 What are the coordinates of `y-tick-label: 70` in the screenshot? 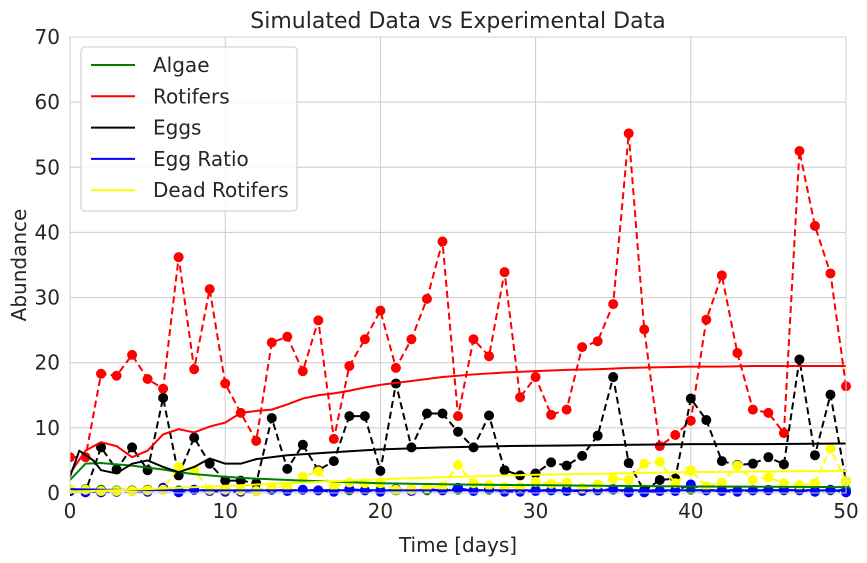 It's located at (47, 37).